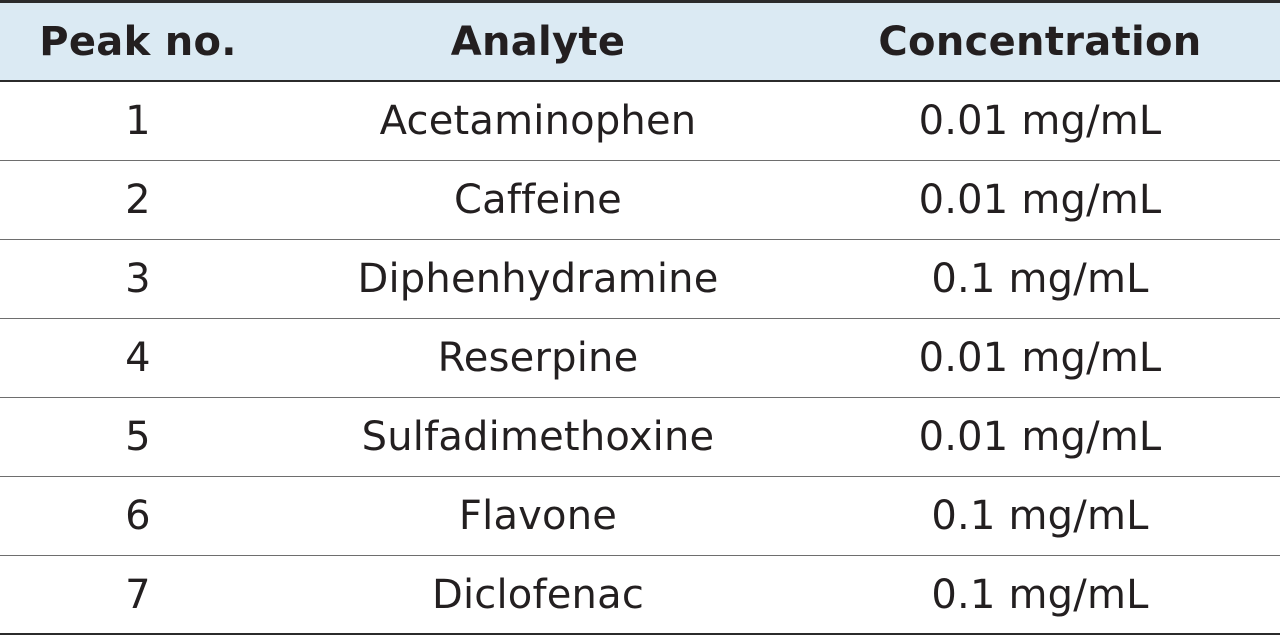 Image resolution: width=1280 pixels, height=635 pixels. I want to click on analyte-cell: Diclofenac, so click(538, 594).